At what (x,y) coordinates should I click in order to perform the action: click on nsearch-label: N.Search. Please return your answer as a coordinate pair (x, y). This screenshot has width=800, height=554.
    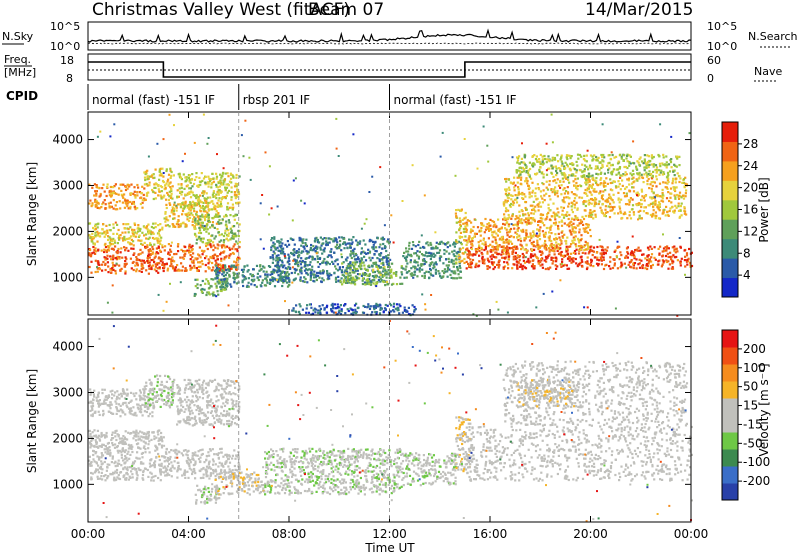
    Looking at the image, I should click on (773, 36).